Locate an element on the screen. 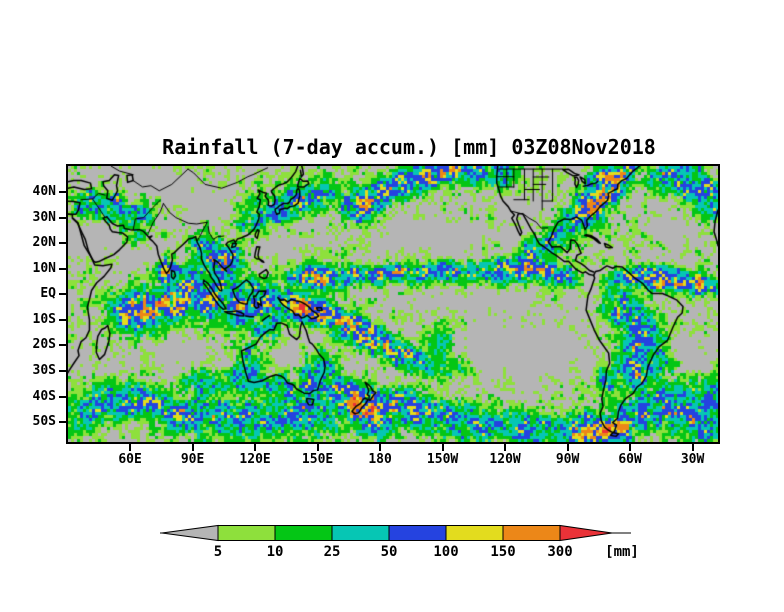 This screenshot has height=612, width=784. colorbar-tick-label: 25 is located at coordinates (332, 552).